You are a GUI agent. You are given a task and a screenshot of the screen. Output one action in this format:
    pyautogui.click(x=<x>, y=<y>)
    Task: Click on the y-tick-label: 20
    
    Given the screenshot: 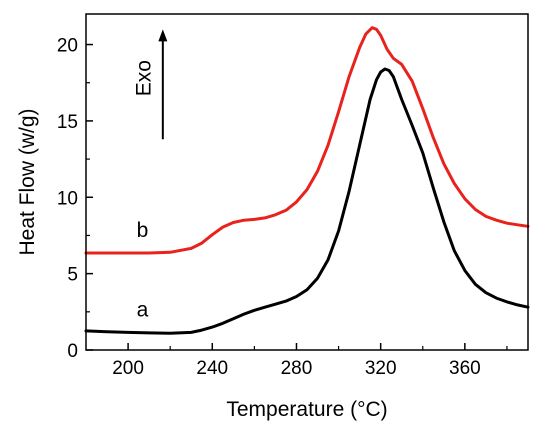 What is the action you would take?
    pyautogui.click(x=67, y=46)
    